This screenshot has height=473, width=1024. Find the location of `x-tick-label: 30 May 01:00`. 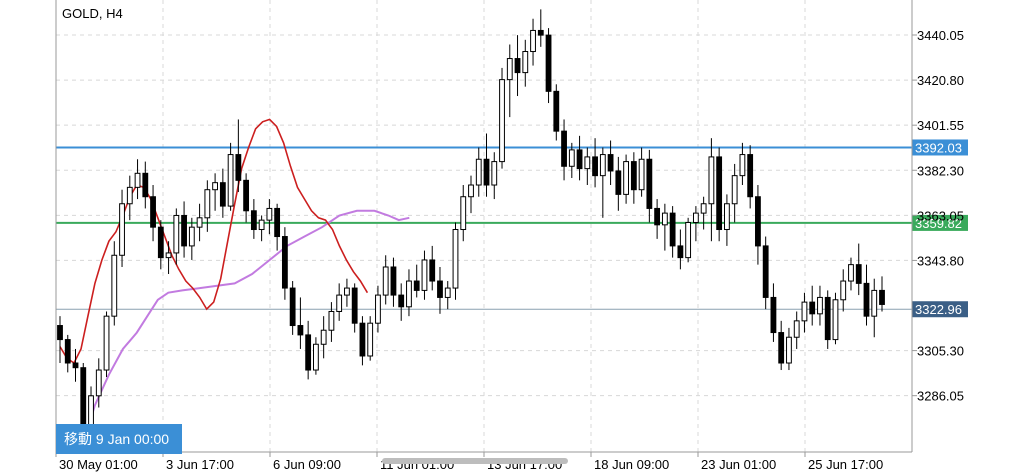

x-tick-label: 30 May 01:00 is located at coordinates (98, 464).